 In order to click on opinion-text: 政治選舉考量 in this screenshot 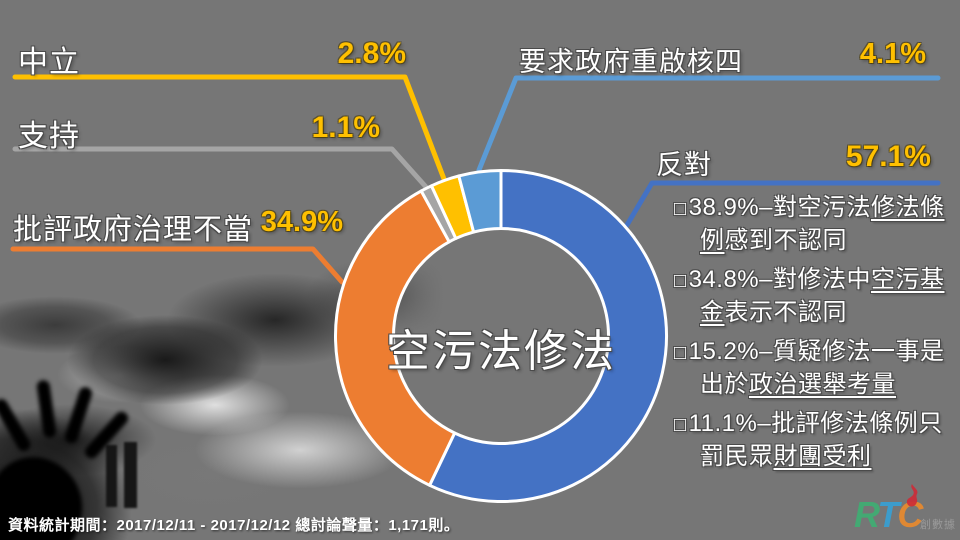, I will do `click(822, 384)`.